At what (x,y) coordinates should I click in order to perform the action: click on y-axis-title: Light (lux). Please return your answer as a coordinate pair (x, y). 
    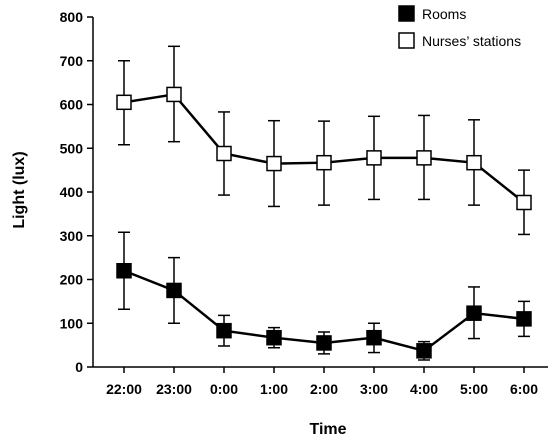
    Looking at the image, I should click on (19, 189).